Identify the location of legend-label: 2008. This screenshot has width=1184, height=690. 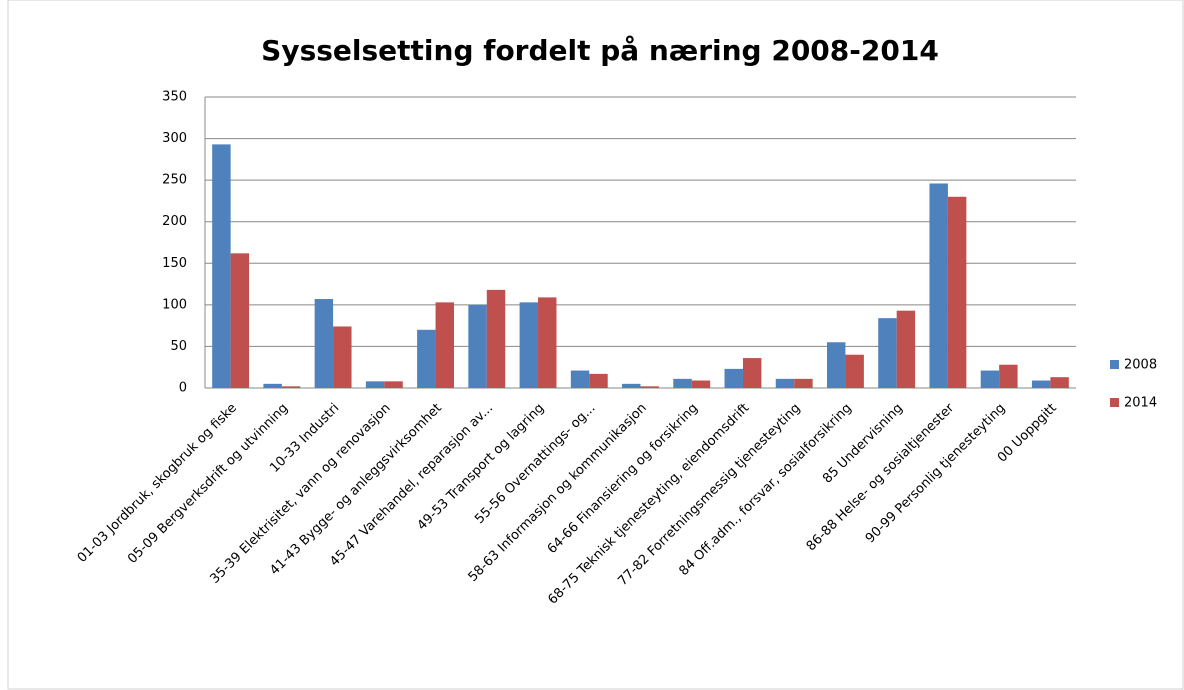
(1140, 365).